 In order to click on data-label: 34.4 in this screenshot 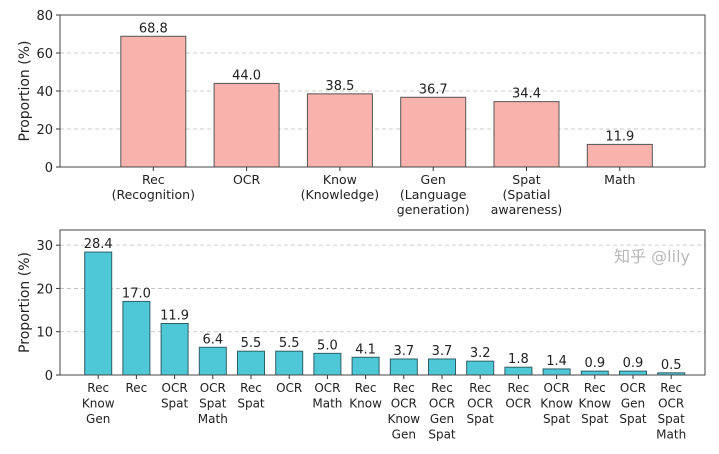, I will do `click(526, 94)`.